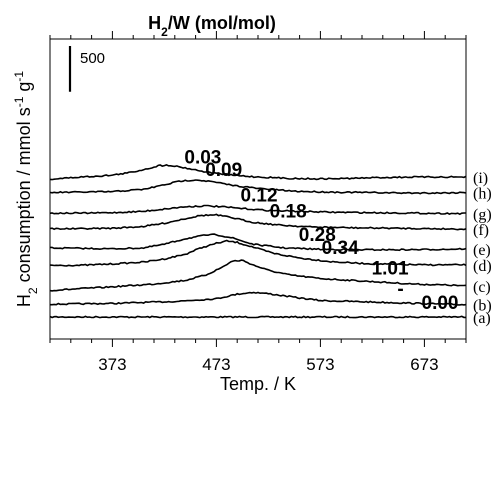 The height and width of the screenshot is (495, 503). I want to click on row-letter-3: (c), so click(482, 287).